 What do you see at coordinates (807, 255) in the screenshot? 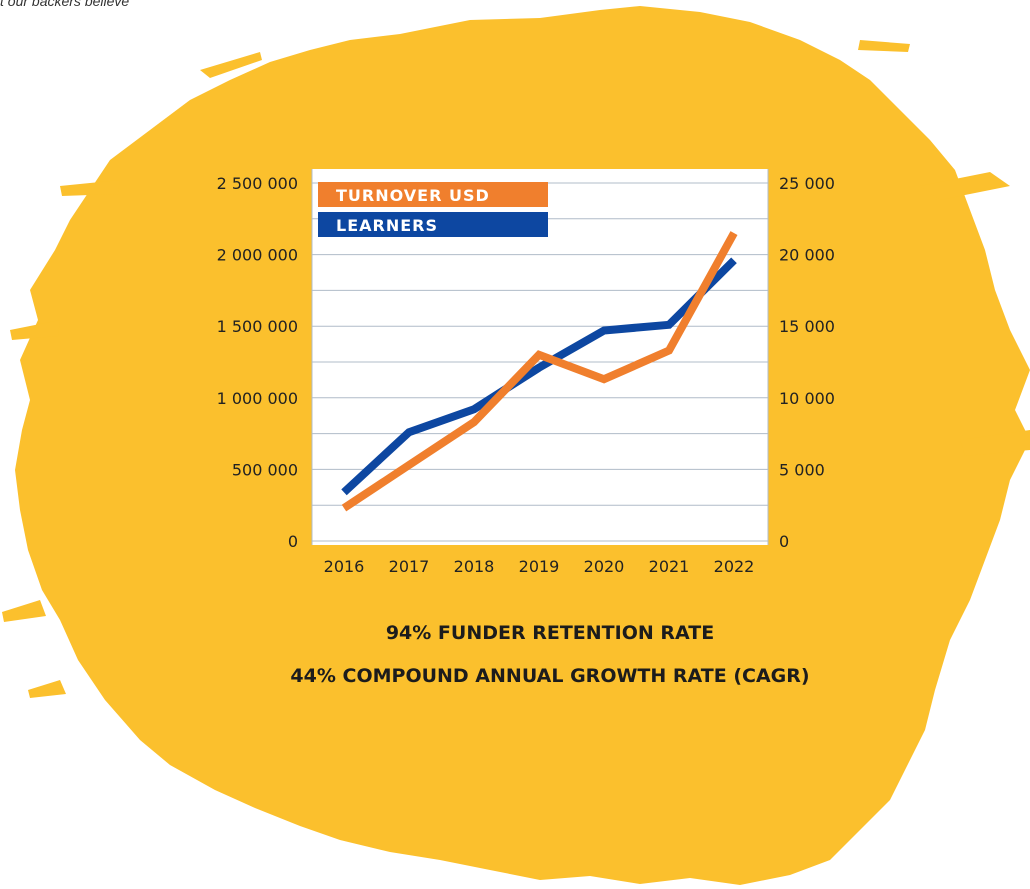
I see `right-axis-tick-label: 20 000` at bounding box center [807, 255].